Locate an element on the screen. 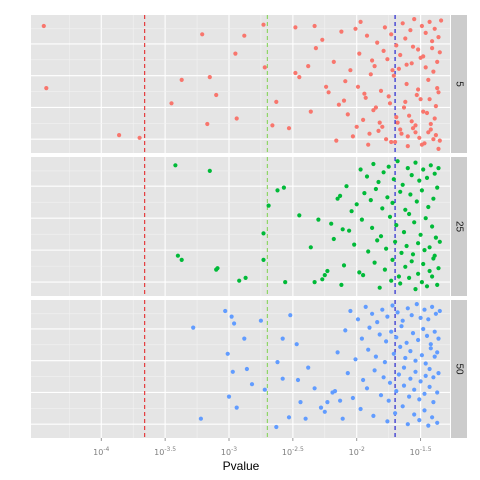 The height and width of the screenshot is (480, 480). x-tick-label: 10-3.5 is located at coordinates (165, 451).